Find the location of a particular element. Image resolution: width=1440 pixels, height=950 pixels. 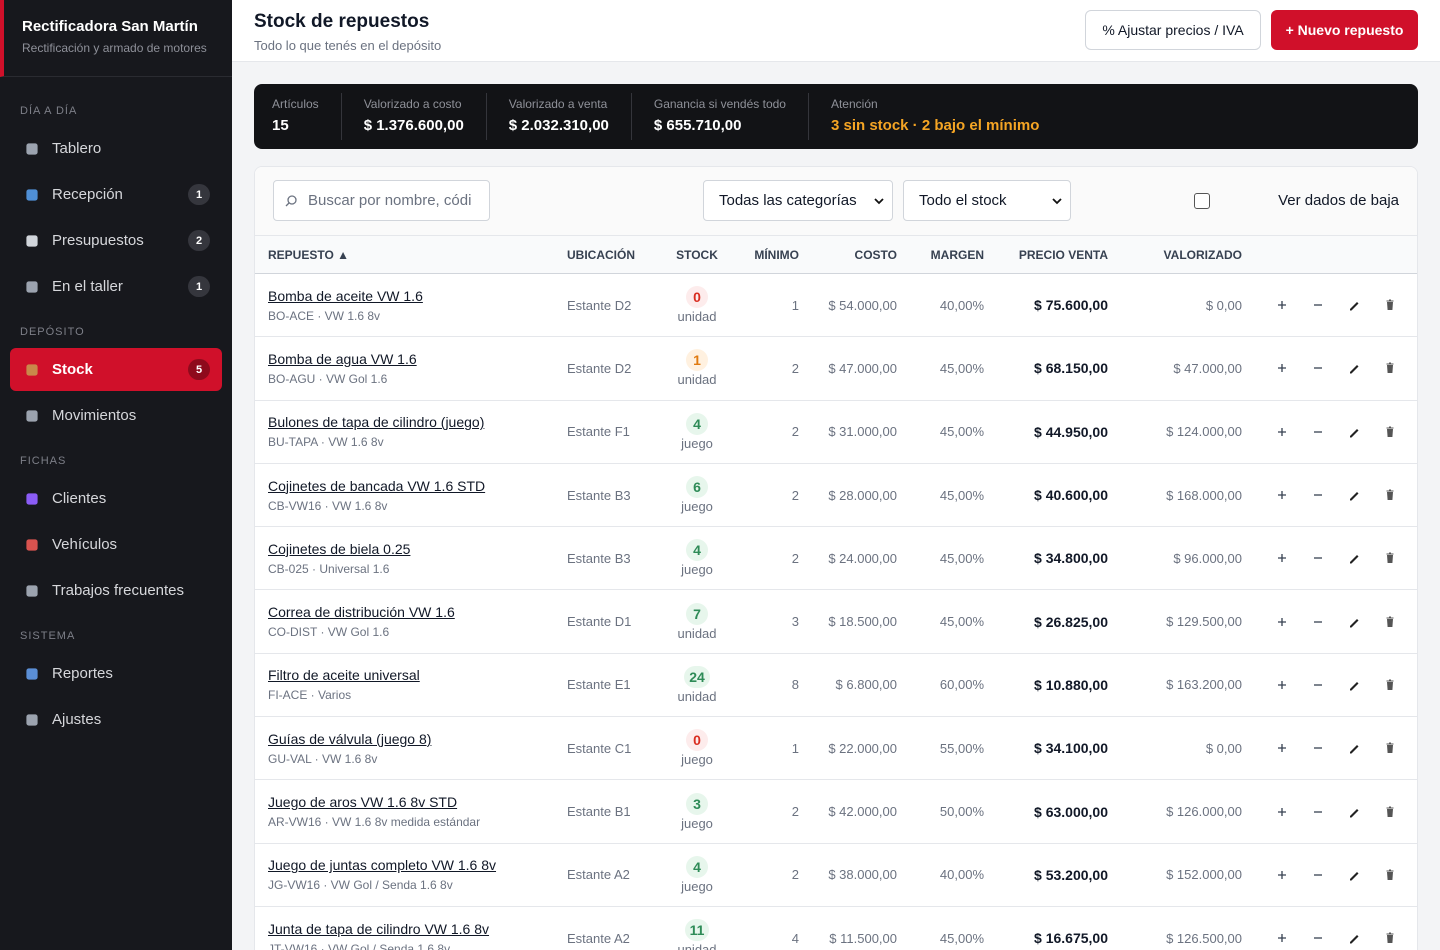

nav-item: Ajustes is located at coordinates (116, 719).